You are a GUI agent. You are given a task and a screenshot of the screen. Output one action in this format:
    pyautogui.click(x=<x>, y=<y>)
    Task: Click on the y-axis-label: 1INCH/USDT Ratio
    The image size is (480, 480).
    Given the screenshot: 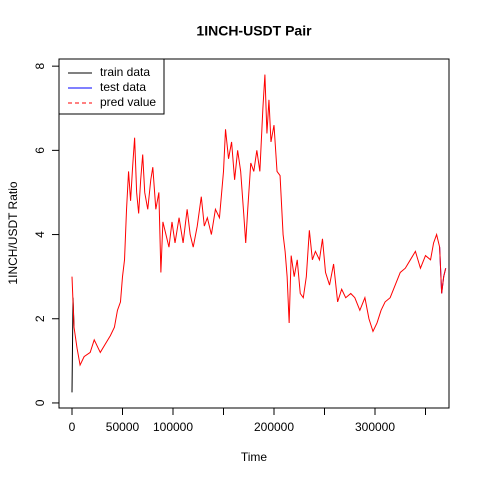 What is the action you would take?
    pyautogui.click(x=13, y=232)
    